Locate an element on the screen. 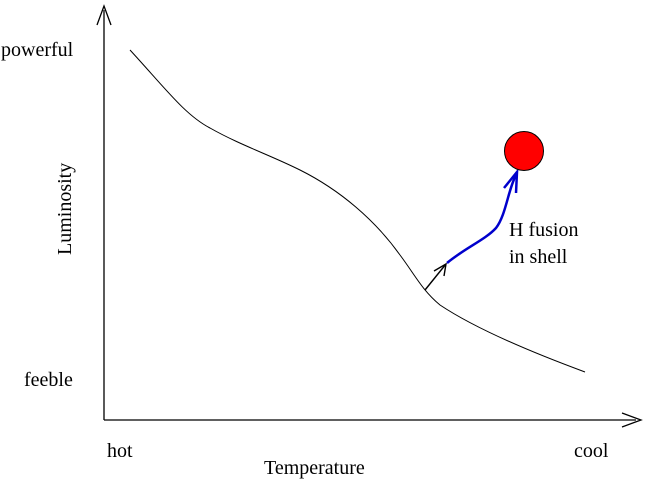  y-low-label: feeble is located at coordinates (48, 380).